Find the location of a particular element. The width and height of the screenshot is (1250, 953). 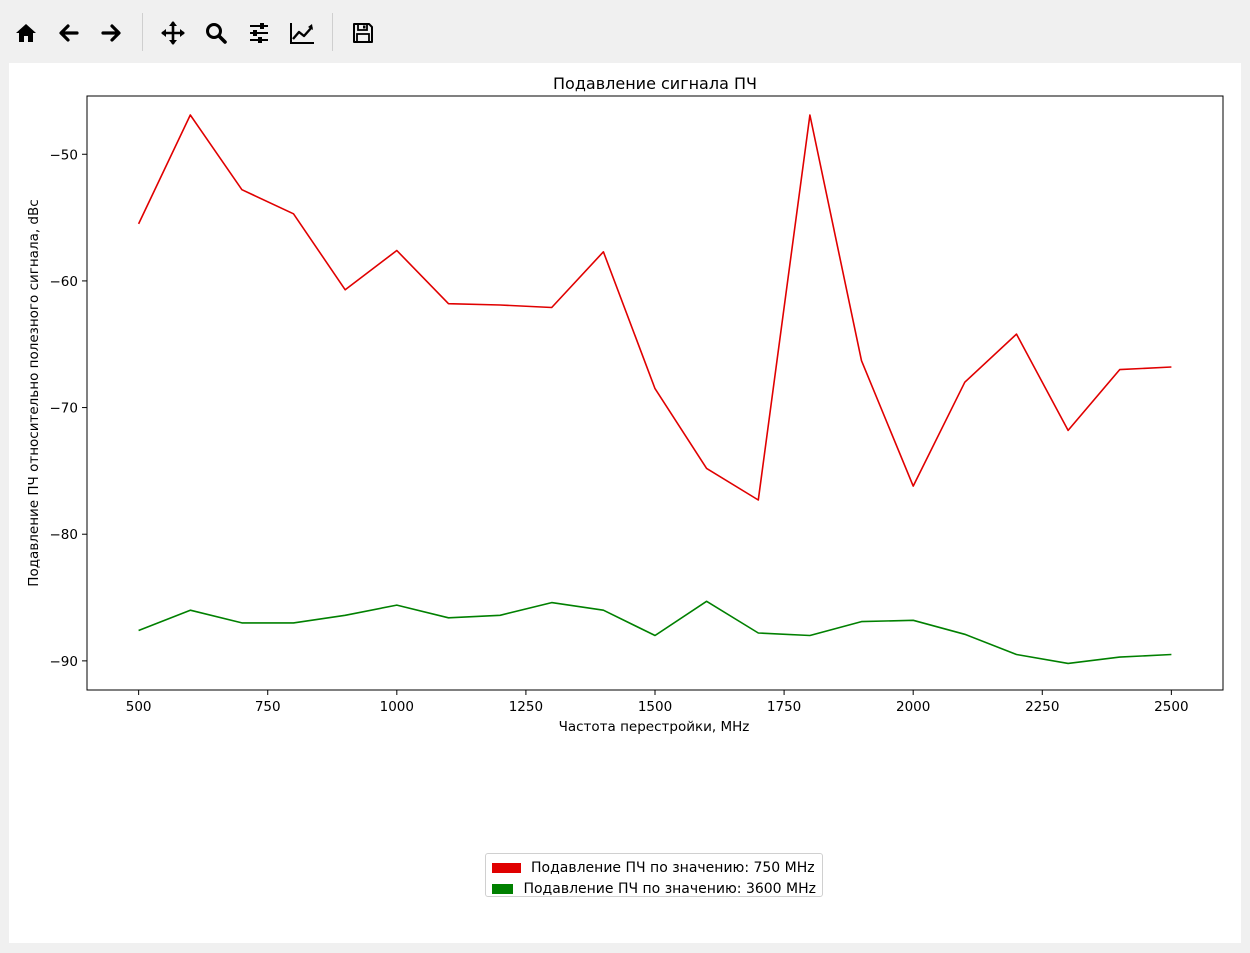

save-button is located at coordinates (363, 33).